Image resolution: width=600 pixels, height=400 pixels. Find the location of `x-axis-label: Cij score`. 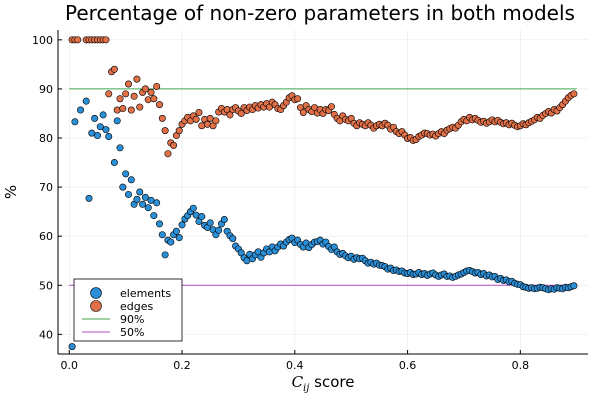

x-axis-label: Cij score is located at coordinates (323, 383).